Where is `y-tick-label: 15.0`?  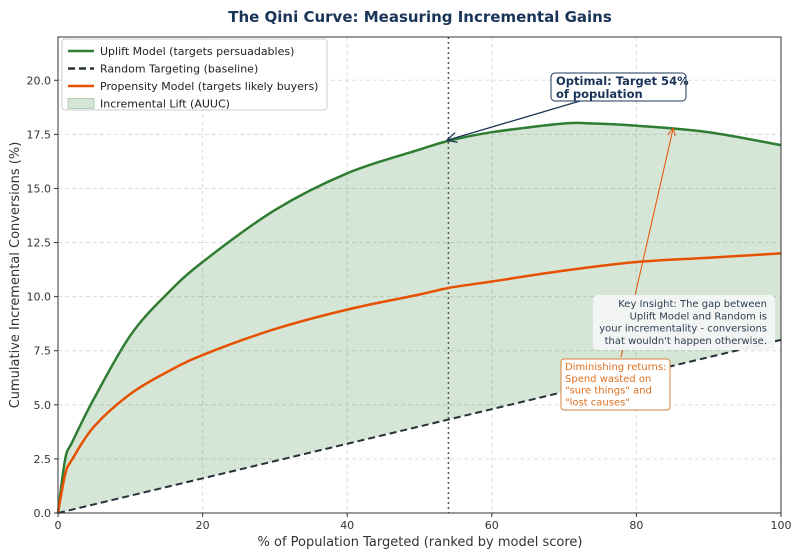
y-tick-label: 15.0 is located at coordinates (39, 188).